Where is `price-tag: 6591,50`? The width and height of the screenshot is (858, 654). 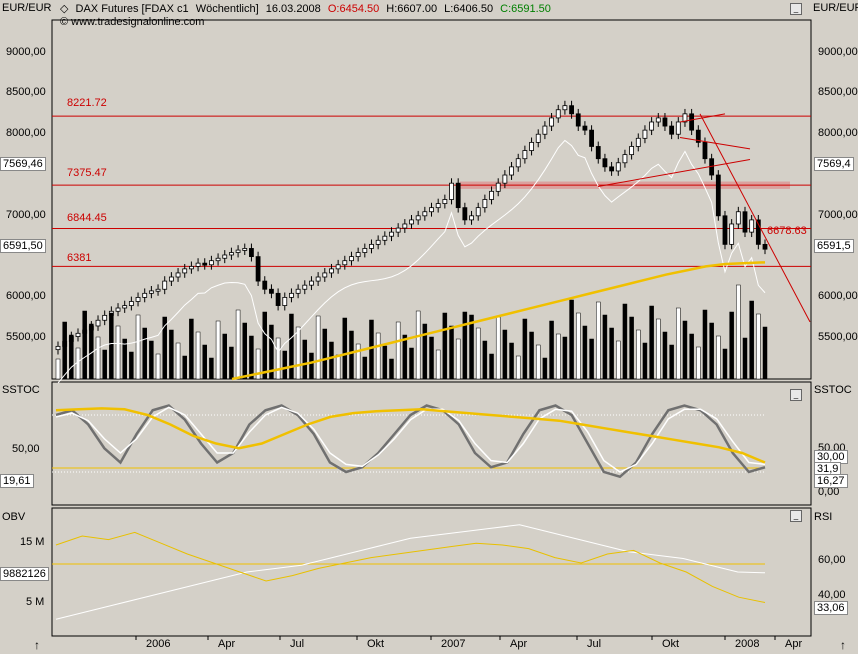 price-tag: 6591,50 is located at coordinates (23, 246).